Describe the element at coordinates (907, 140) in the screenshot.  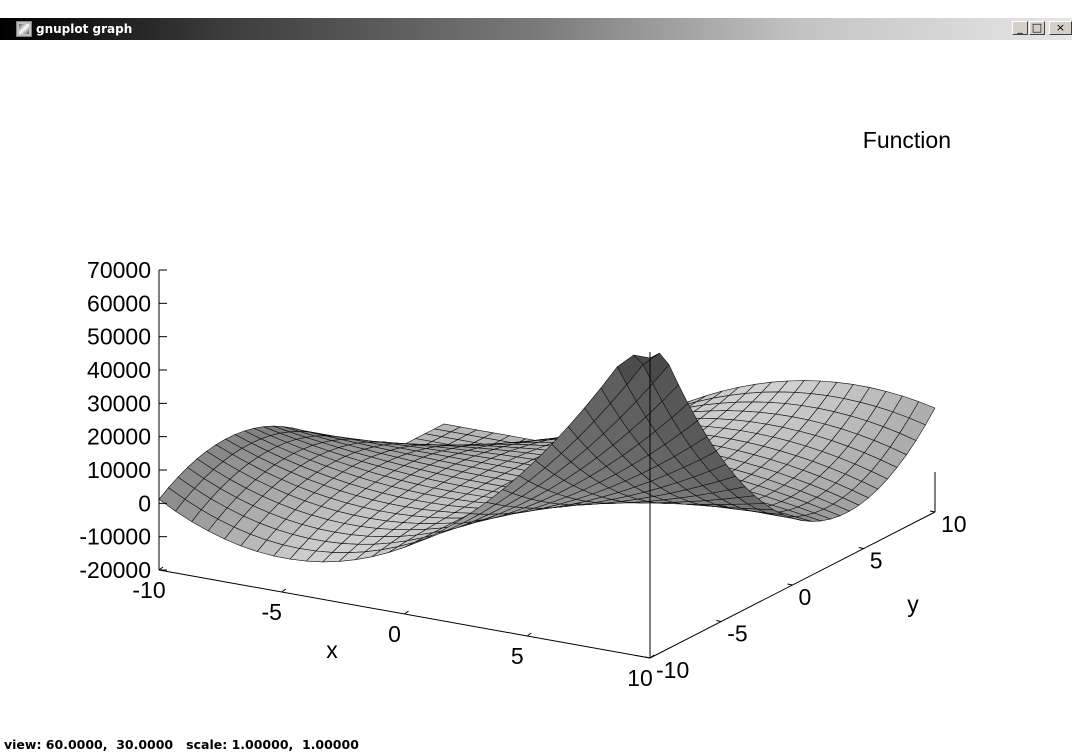
I see `legend-label: Function` at that location.